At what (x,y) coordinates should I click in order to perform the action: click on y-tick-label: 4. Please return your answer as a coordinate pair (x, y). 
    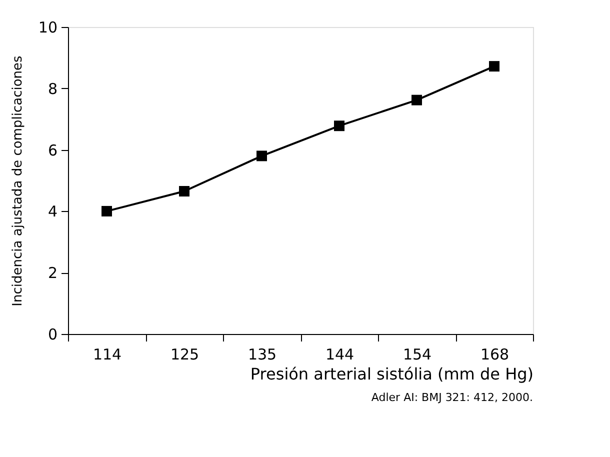
    Looking at the image, I should click on (53, 211).